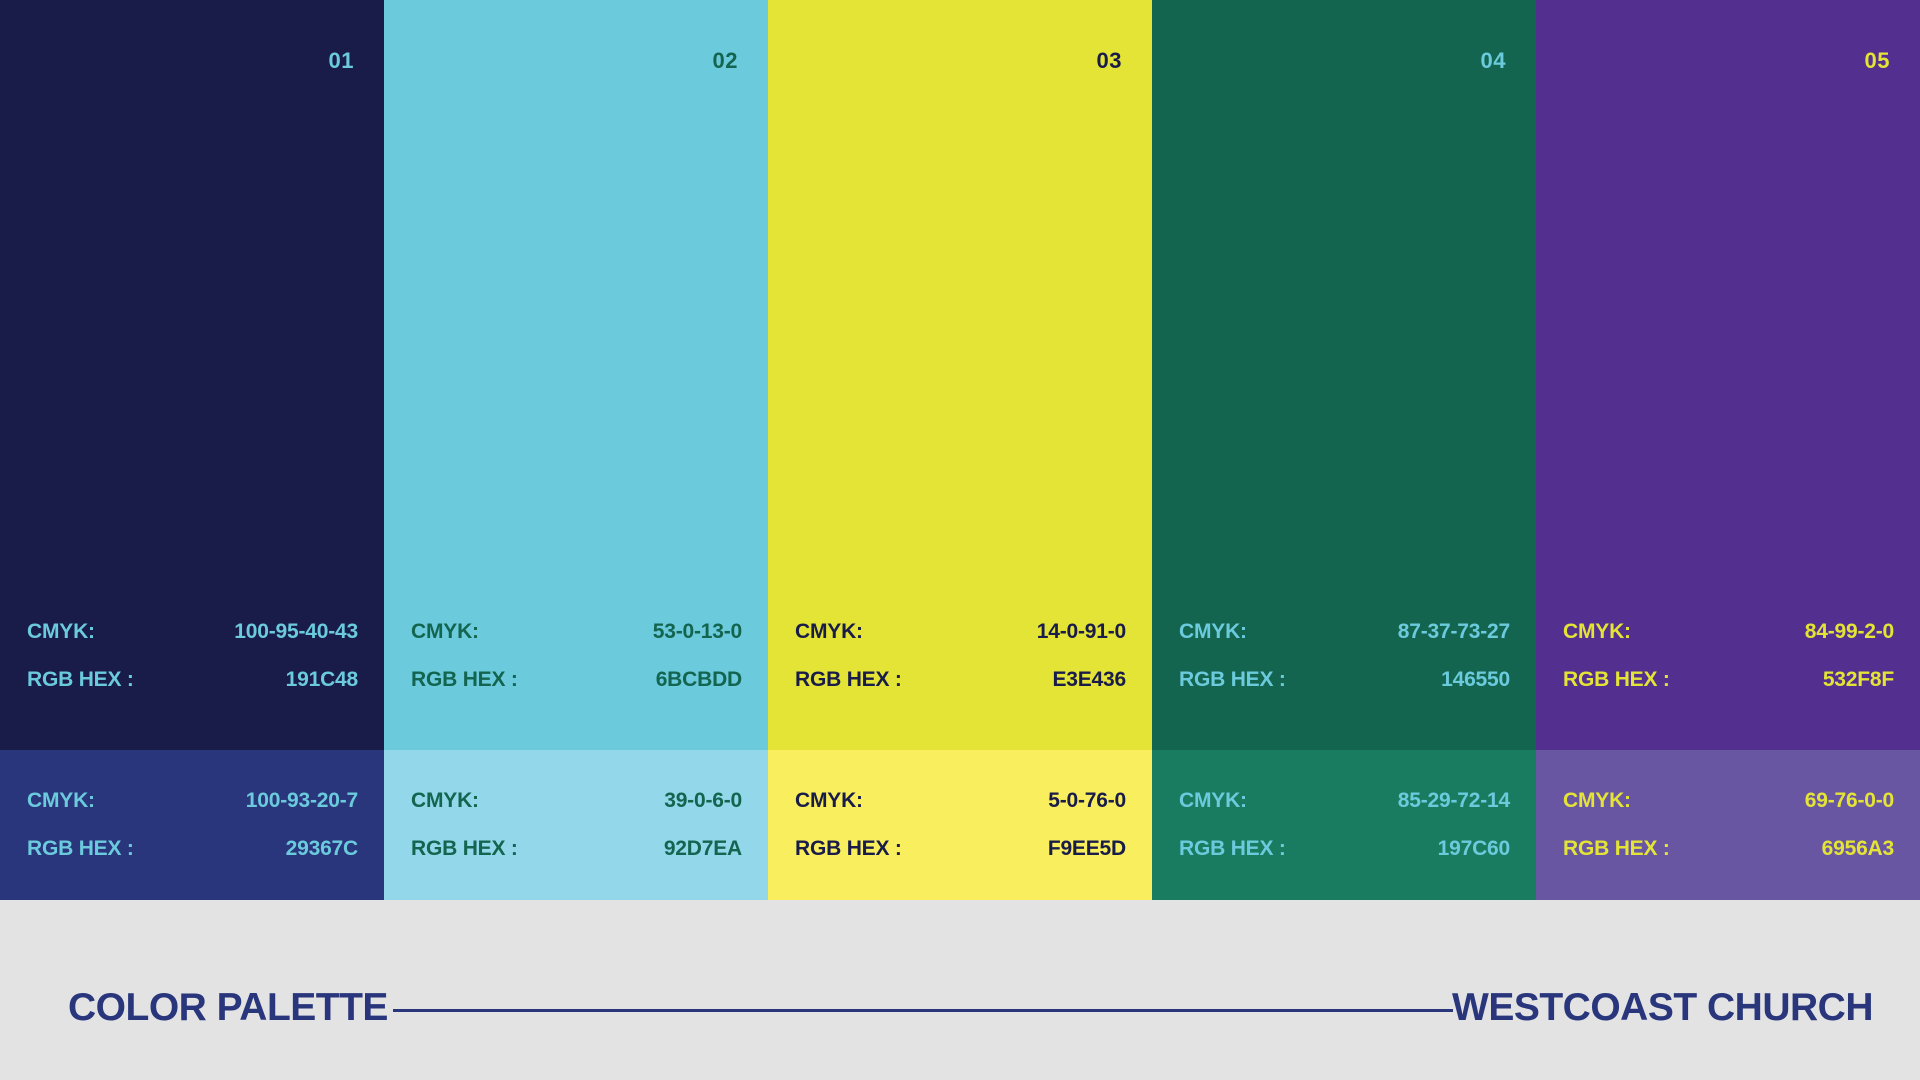 Image resolution: width=1920 pixels, height=1080 pixels. I want to click on primary-swatch-02: 02 CMYK: 53-0-13-0 RGB HEX : 6BCBDD, so click(576, 375).